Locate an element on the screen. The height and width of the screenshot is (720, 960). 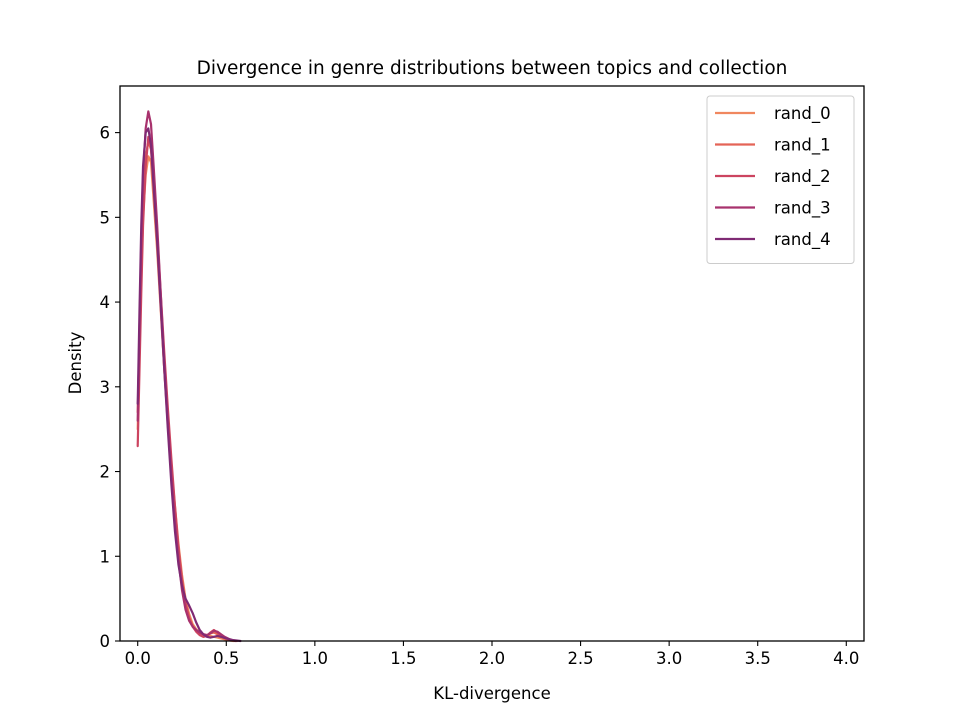
legend-label-rand_2: rand_2 is located at coordinates (802, 177).